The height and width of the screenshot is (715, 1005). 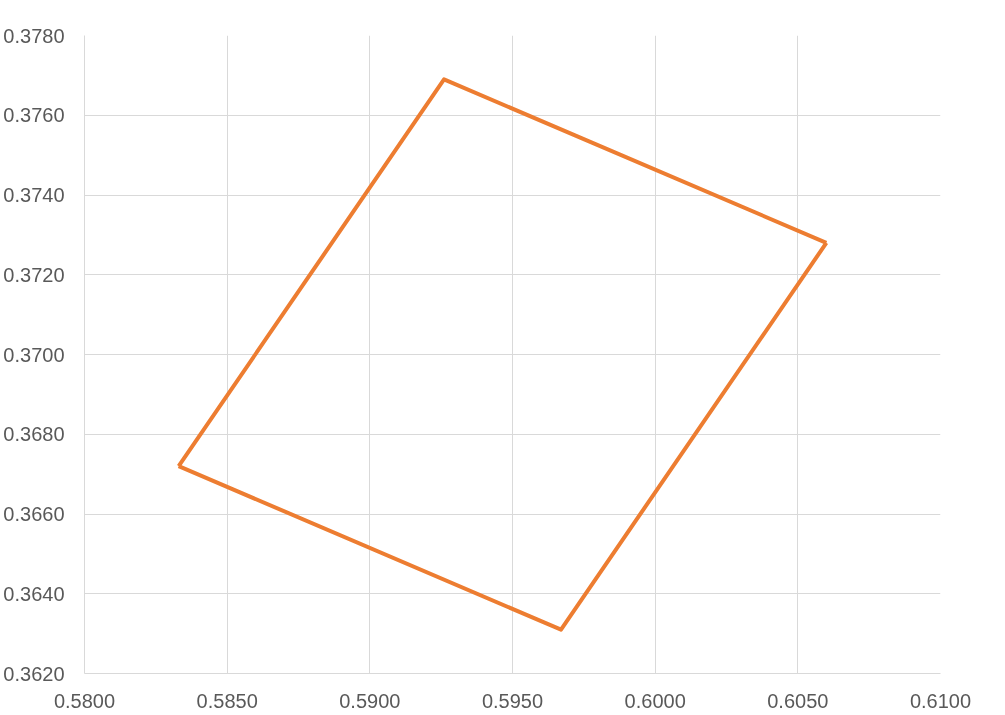 What do you see at coordinates (34, 593) in the screenshot?
I see `y-tick-label: 0.3640` at bounding box center [34, 593].